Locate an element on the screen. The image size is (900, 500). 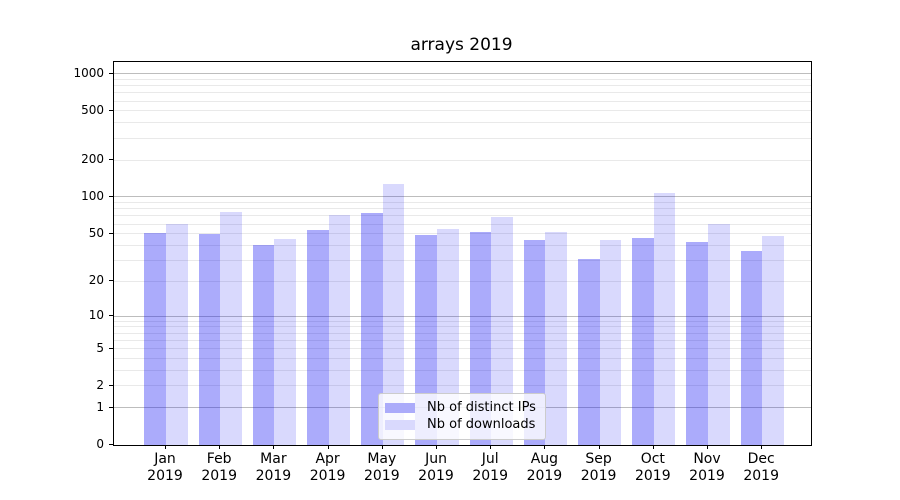
y-tick-label: 500 is located at coordinates (92, 109).